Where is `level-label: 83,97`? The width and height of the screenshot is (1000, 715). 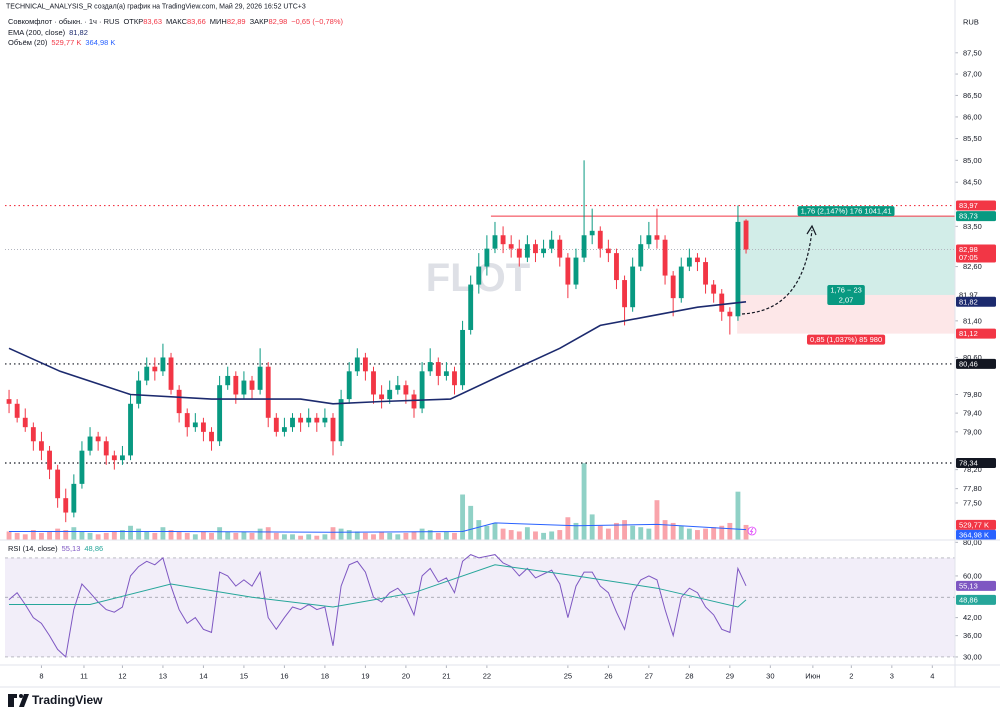 level-label: 83,97 is located at coordinates (968, 205).